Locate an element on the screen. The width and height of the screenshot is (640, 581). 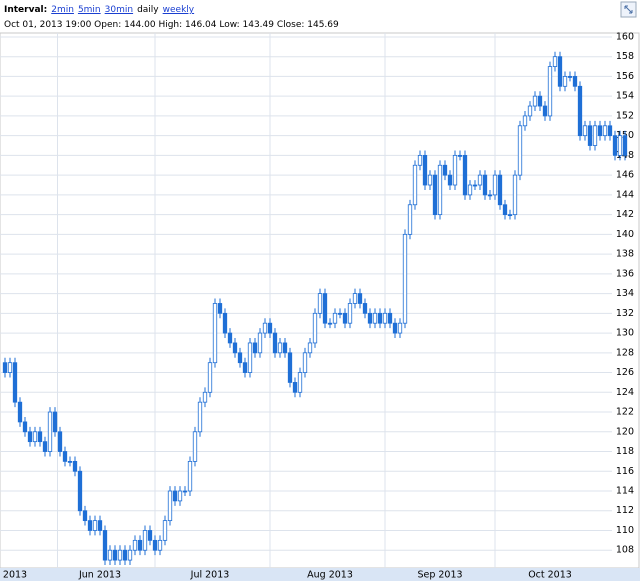
y-tick-label: 114 is located at coordinates (625, 491).